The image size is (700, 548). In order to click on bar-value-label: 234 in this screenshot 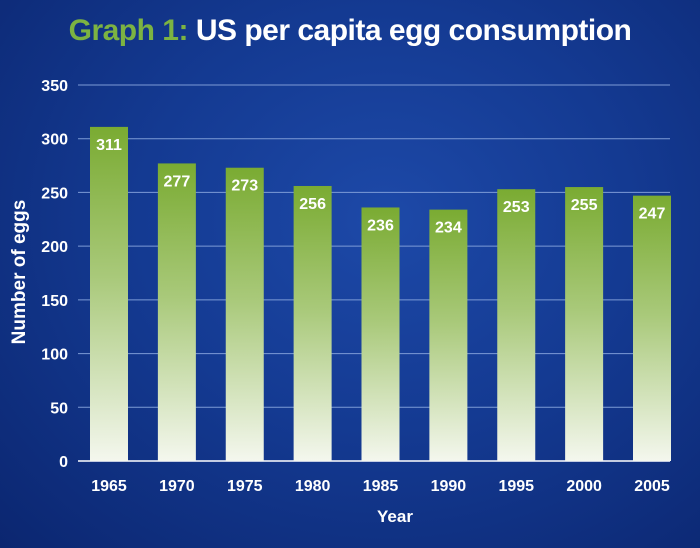, I will do `click(448, 228)`.